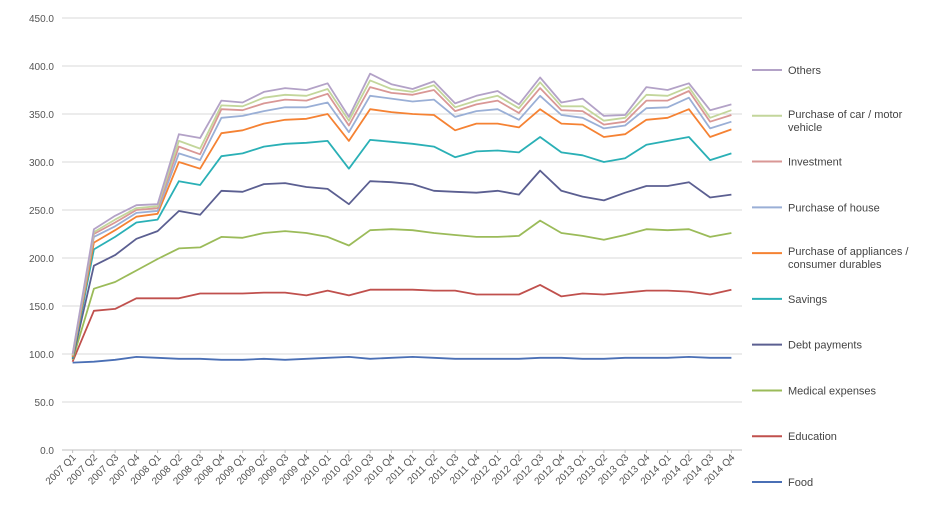  Describe the element at coordinates (45, 403) in the screenshot. I see `y-tick-label: 50.0` at that location.